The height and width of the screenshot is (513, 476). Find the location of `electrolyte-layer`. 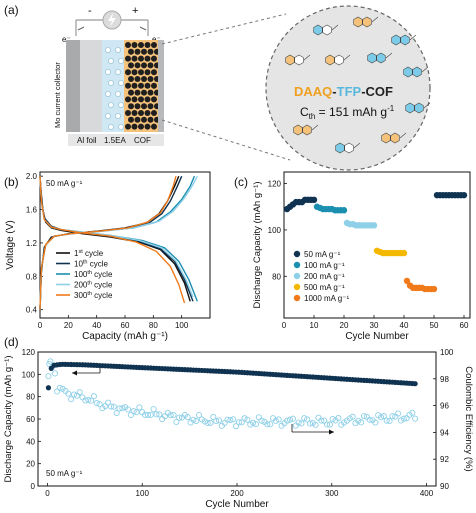

electrolyte-layer is located at coordinates (113, 86).